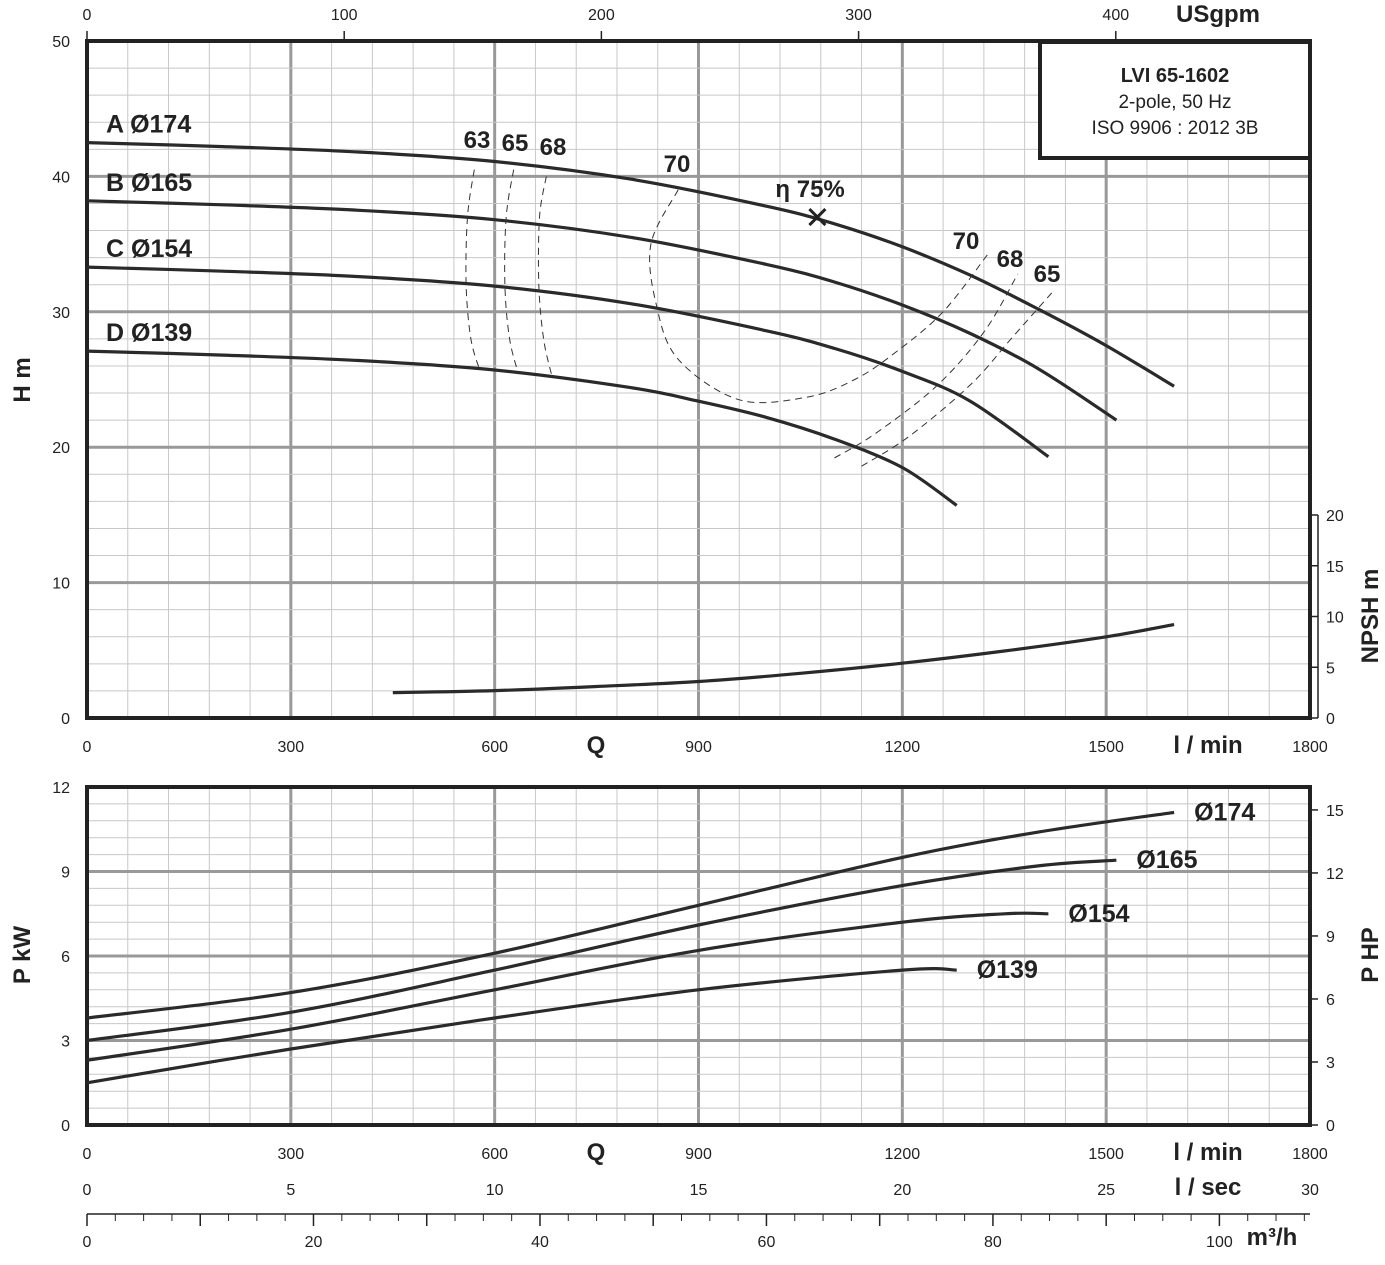 Image resolution: width=1385 pixels, height=1265 pixels. I want to click on usgpm-tick-label: 100, so click(344, 15).